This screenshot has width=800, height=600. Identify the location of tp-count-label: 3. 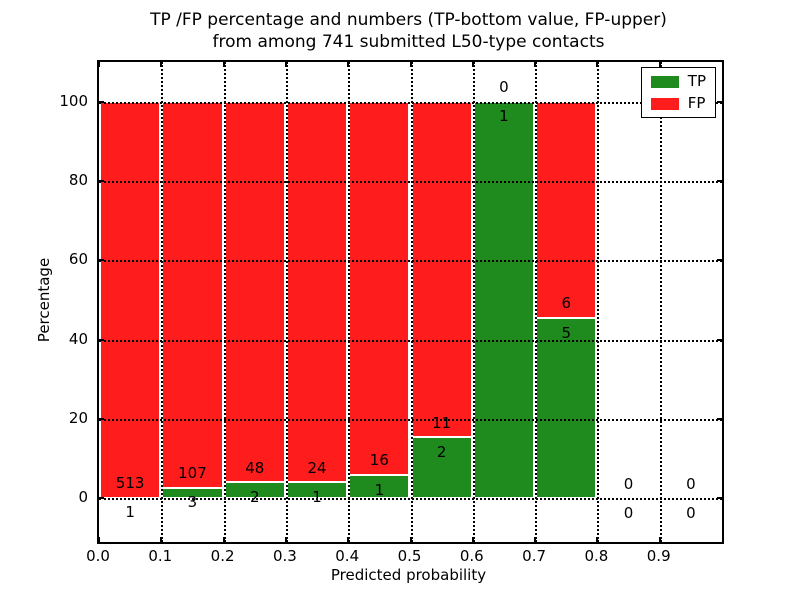
(192, 502).